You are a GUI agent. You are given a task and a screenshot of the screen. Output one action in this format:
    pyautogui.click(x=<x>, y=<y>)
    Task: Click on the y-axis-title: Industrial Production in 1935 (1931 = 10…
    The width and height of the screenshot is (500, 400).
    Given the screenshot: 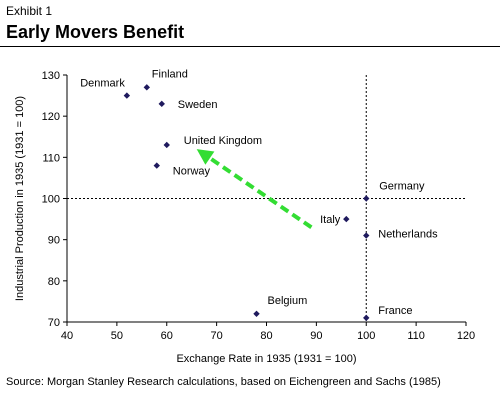 What is the action you would take?
    pyautogui.click(x=20, y=198)
    